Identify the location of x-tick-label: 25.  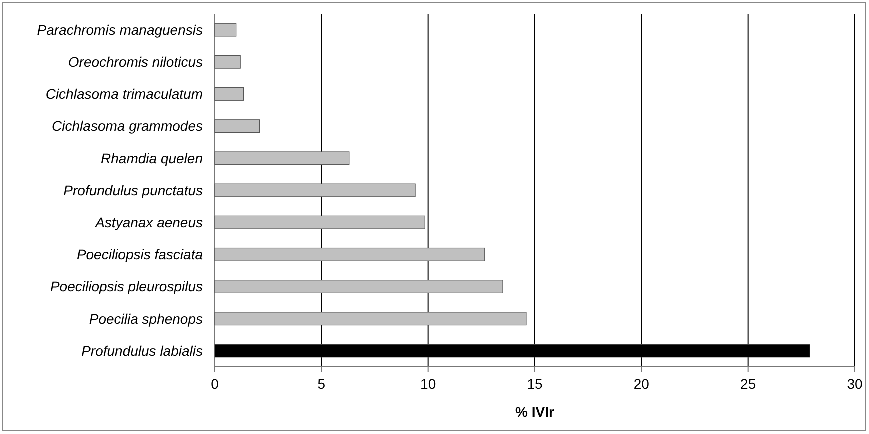
(748, 384).